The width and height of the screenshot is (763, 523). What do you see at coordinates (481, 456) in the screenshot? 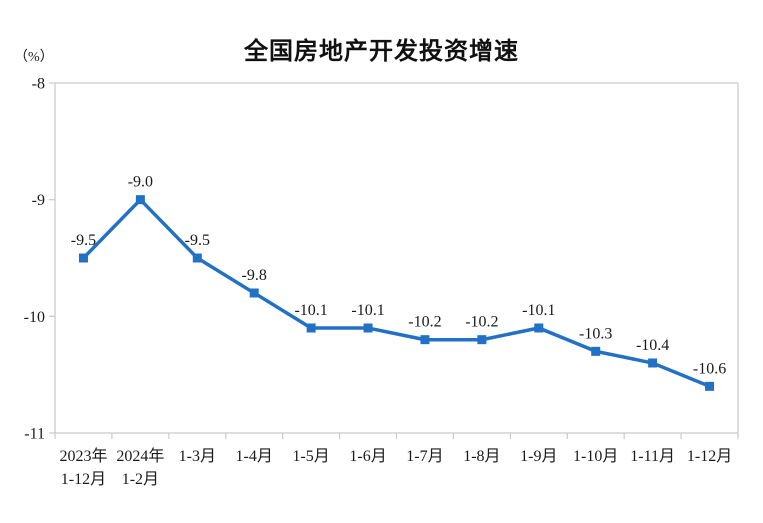
I see `x-axis-label: 1-8月` at bounding box center [481, 456].